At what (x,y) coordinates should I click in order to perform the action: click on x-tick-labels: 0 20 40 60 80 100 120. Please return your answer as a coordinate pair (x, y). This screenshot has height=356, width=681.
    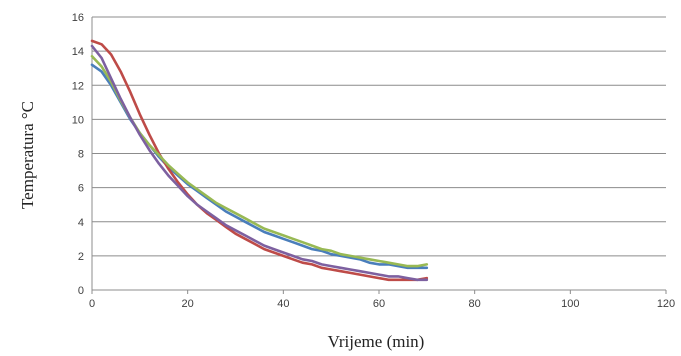
    Looking at the image, I should click on (382, 304).